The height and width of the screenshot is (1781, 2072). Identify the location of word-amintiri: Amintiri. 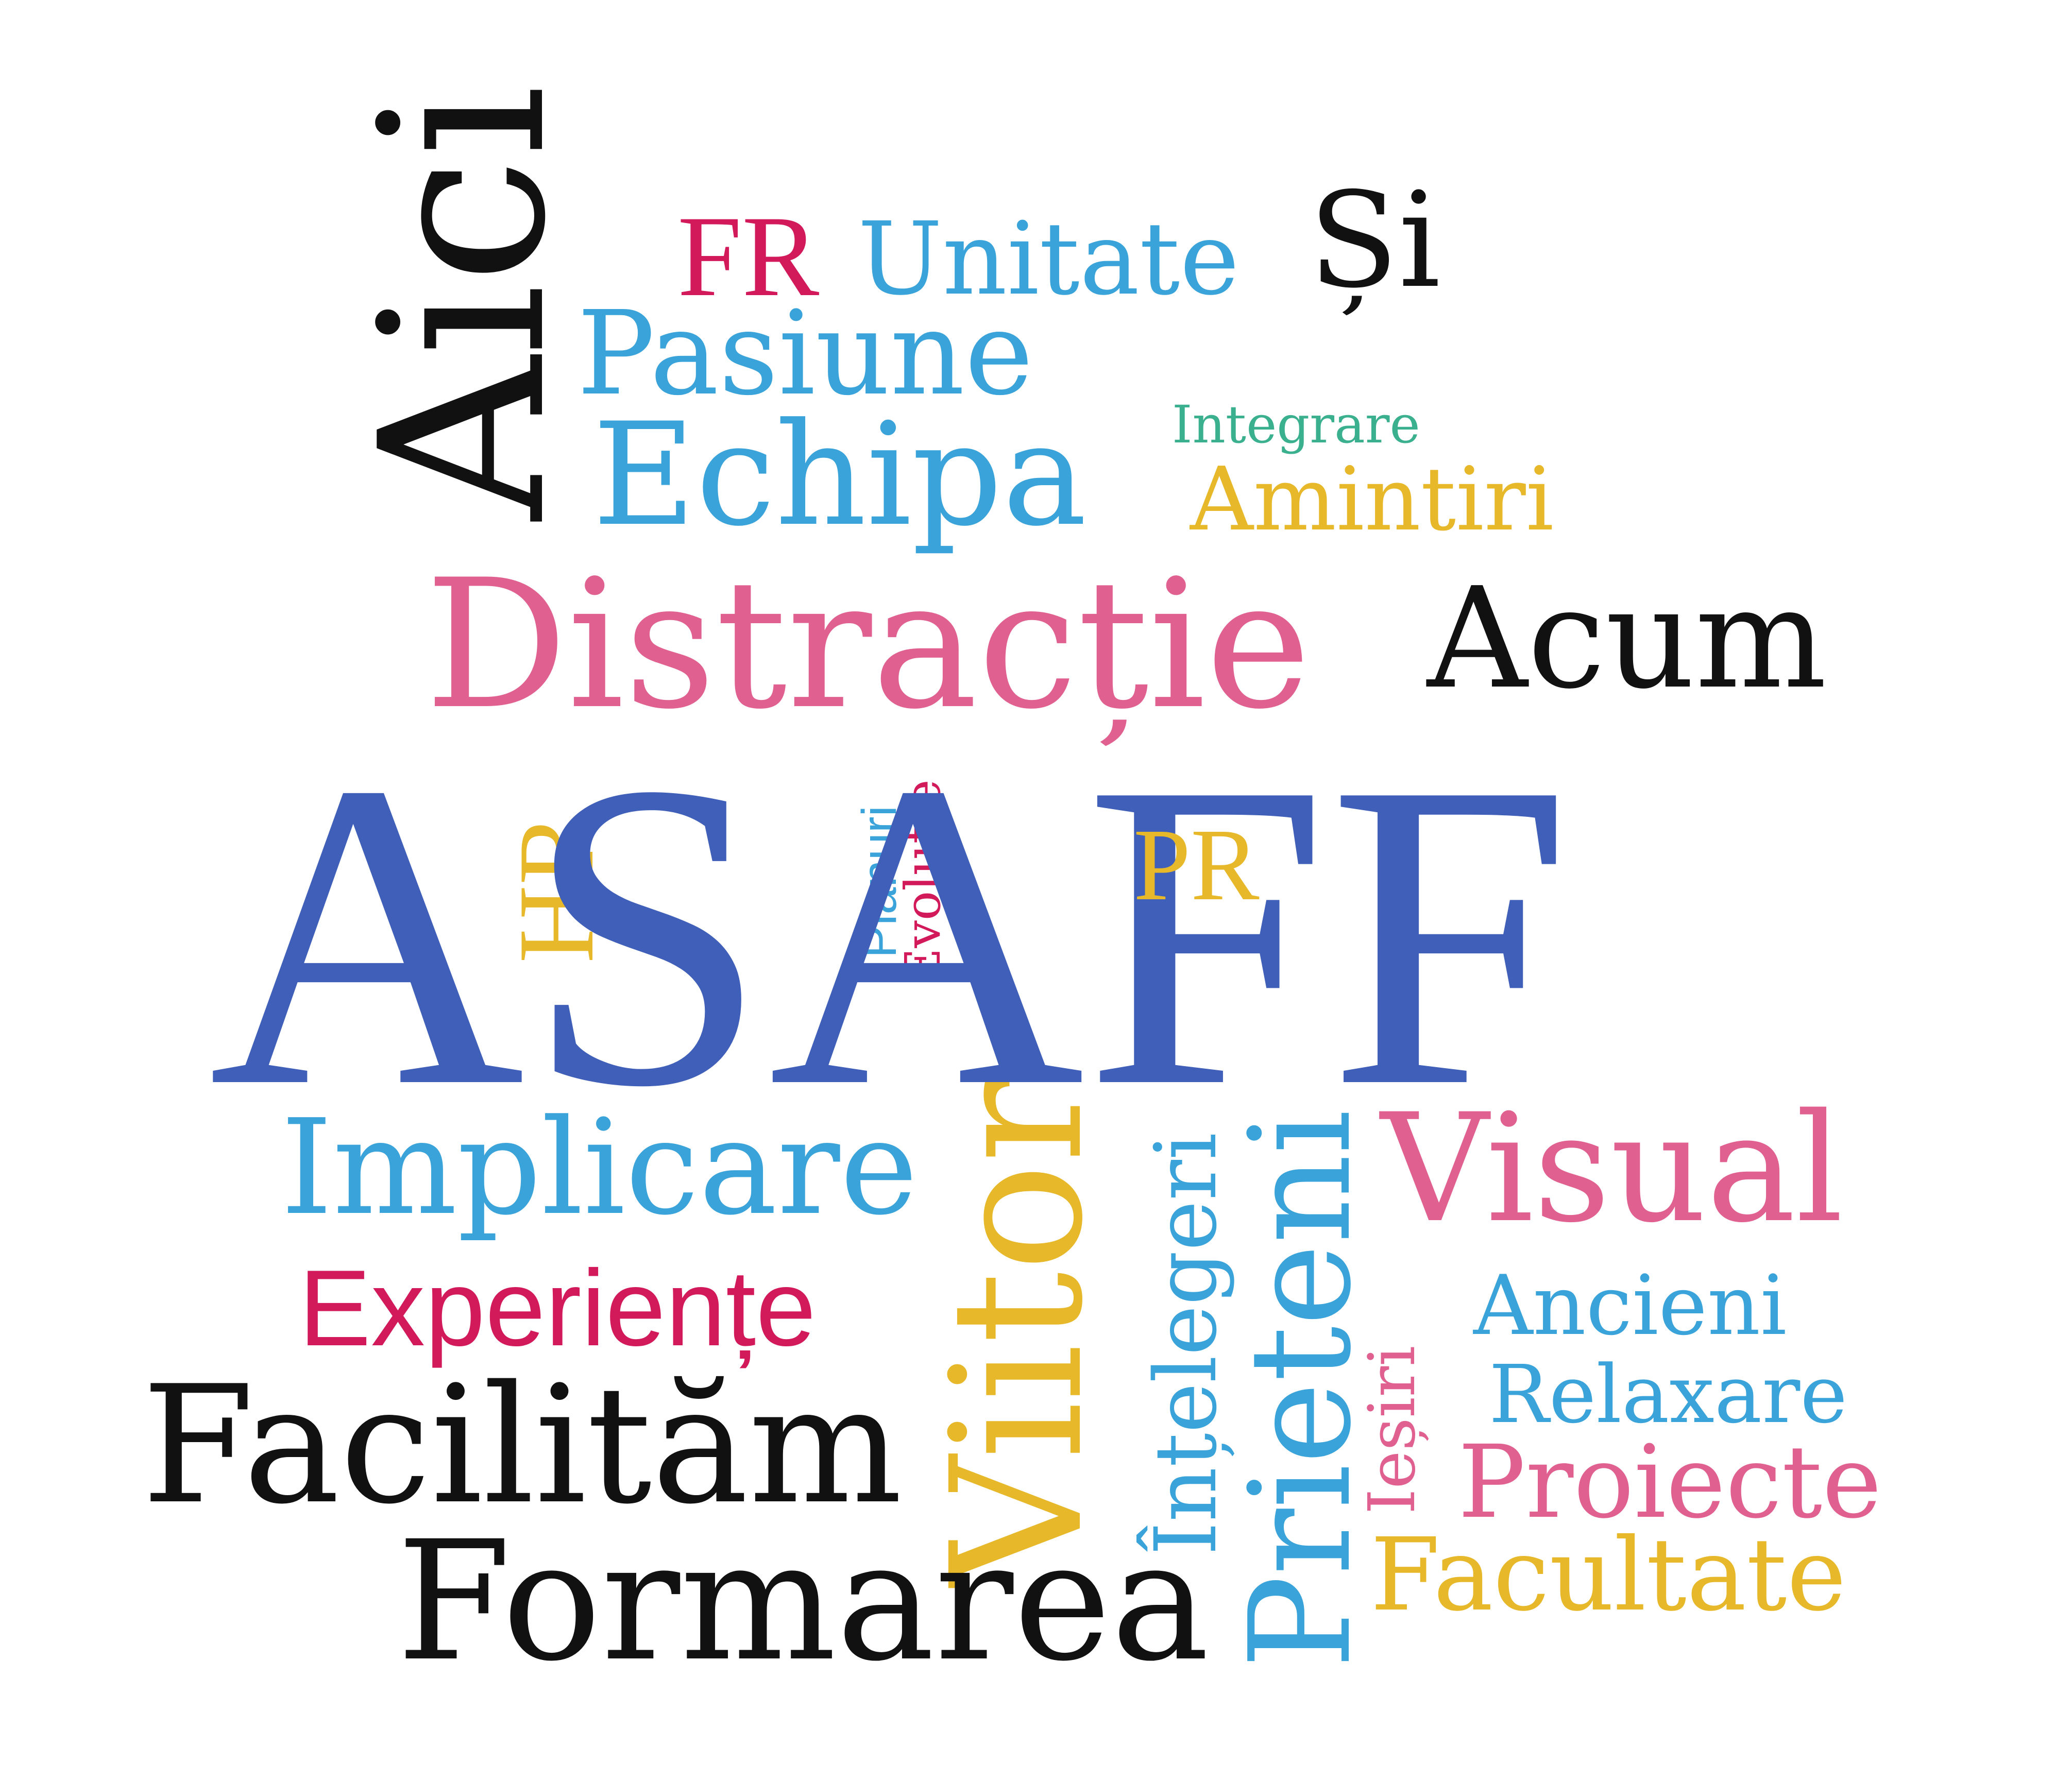
(1372, 500).